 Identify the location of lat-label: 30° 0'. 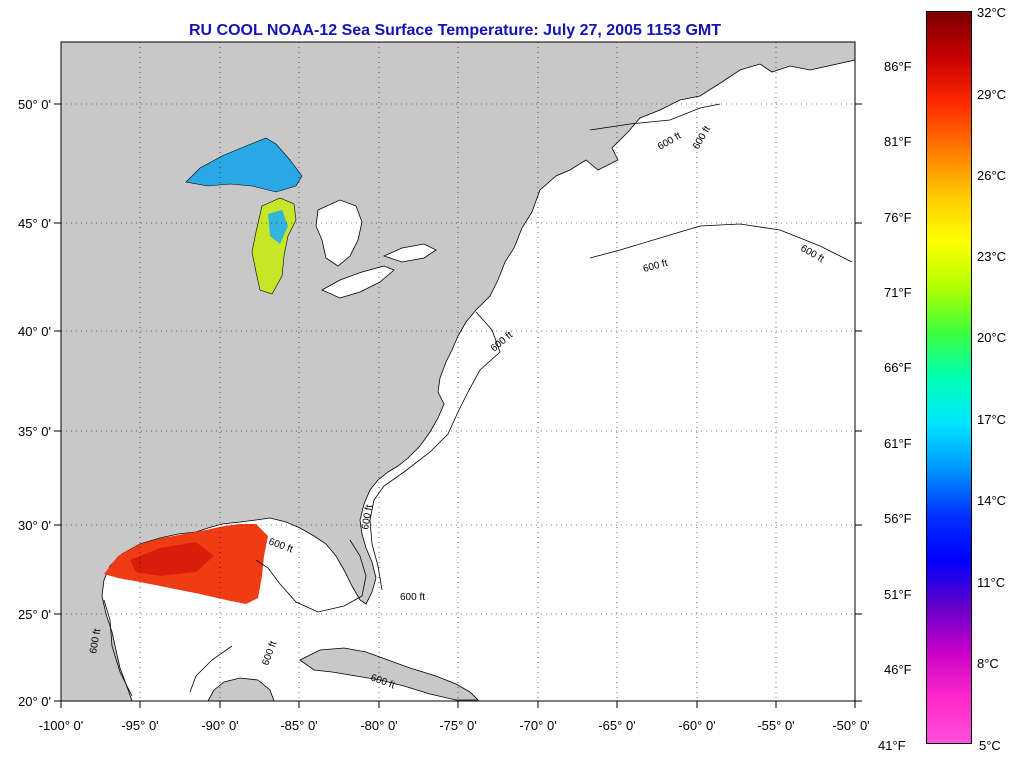
(34, 525).